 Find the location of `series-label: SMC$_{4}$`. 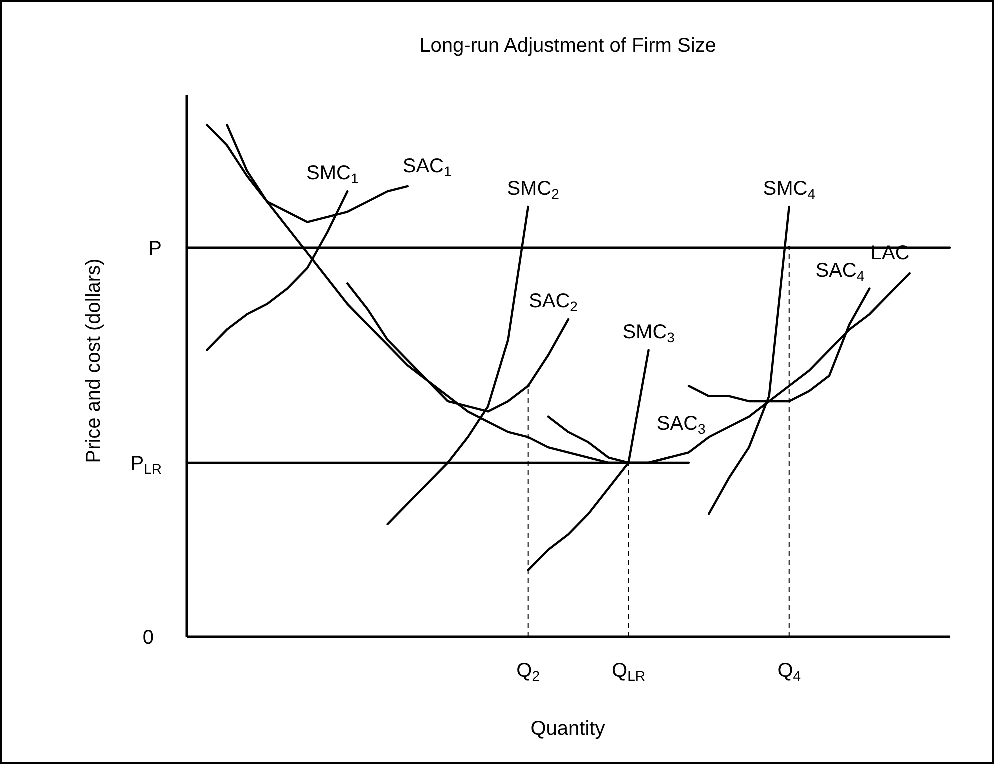

series-label: SMC$_{4}$ is located at coordinates (789, 190).